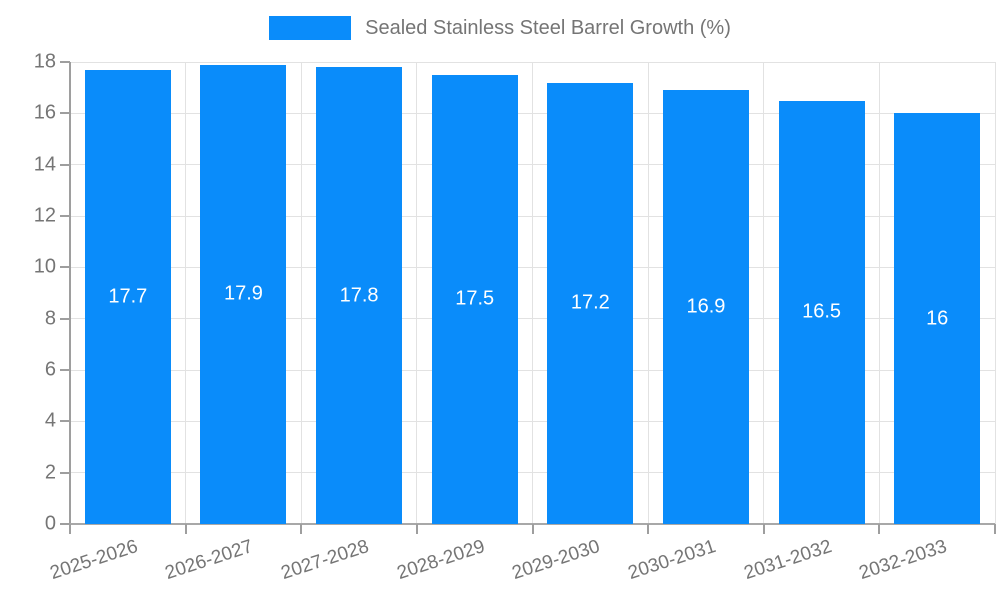 Image resolution: width=1000 pixels, height=600 pixels. I want to click on y-tick-label: 16, so click(44, 112).